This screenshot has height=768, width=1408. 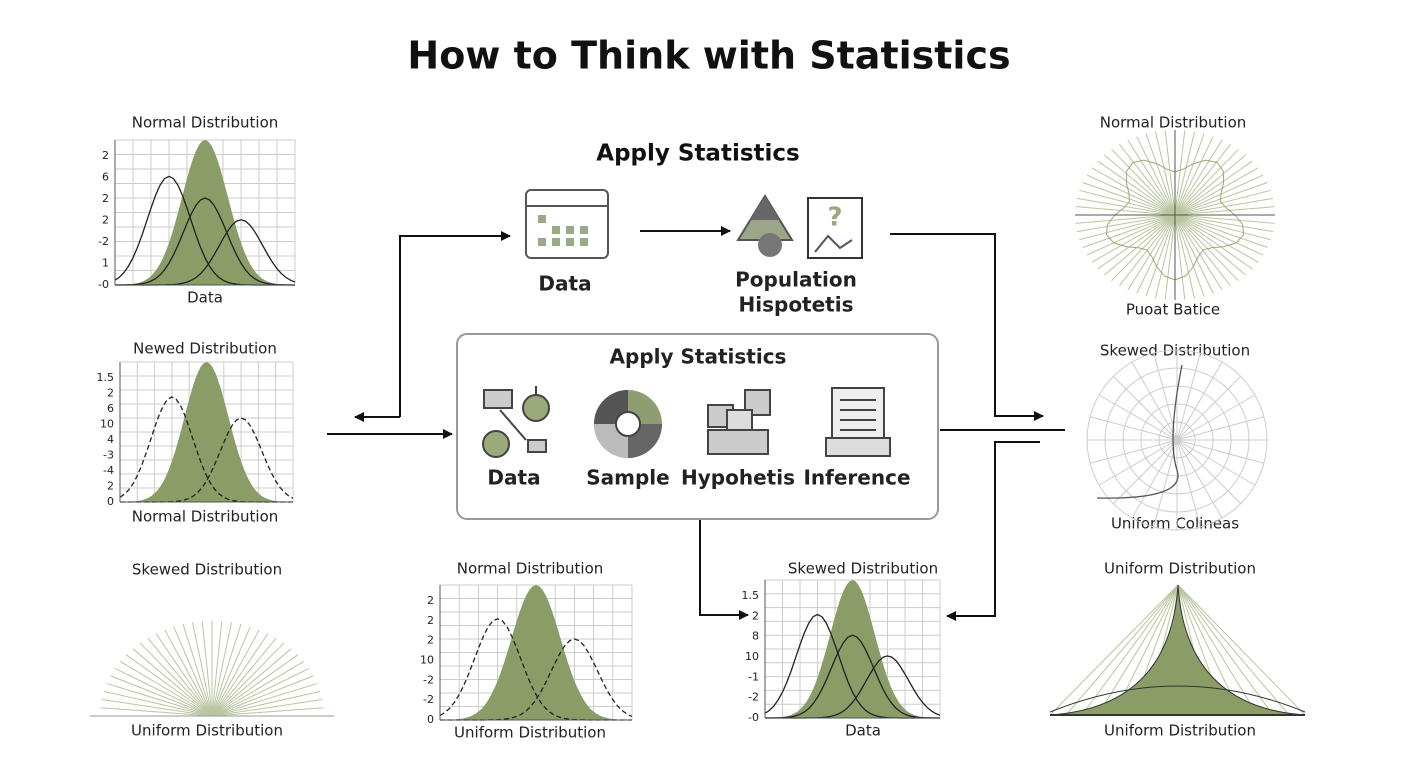 I want to click on flow-node-label: Data, so click(x=564, y=284).